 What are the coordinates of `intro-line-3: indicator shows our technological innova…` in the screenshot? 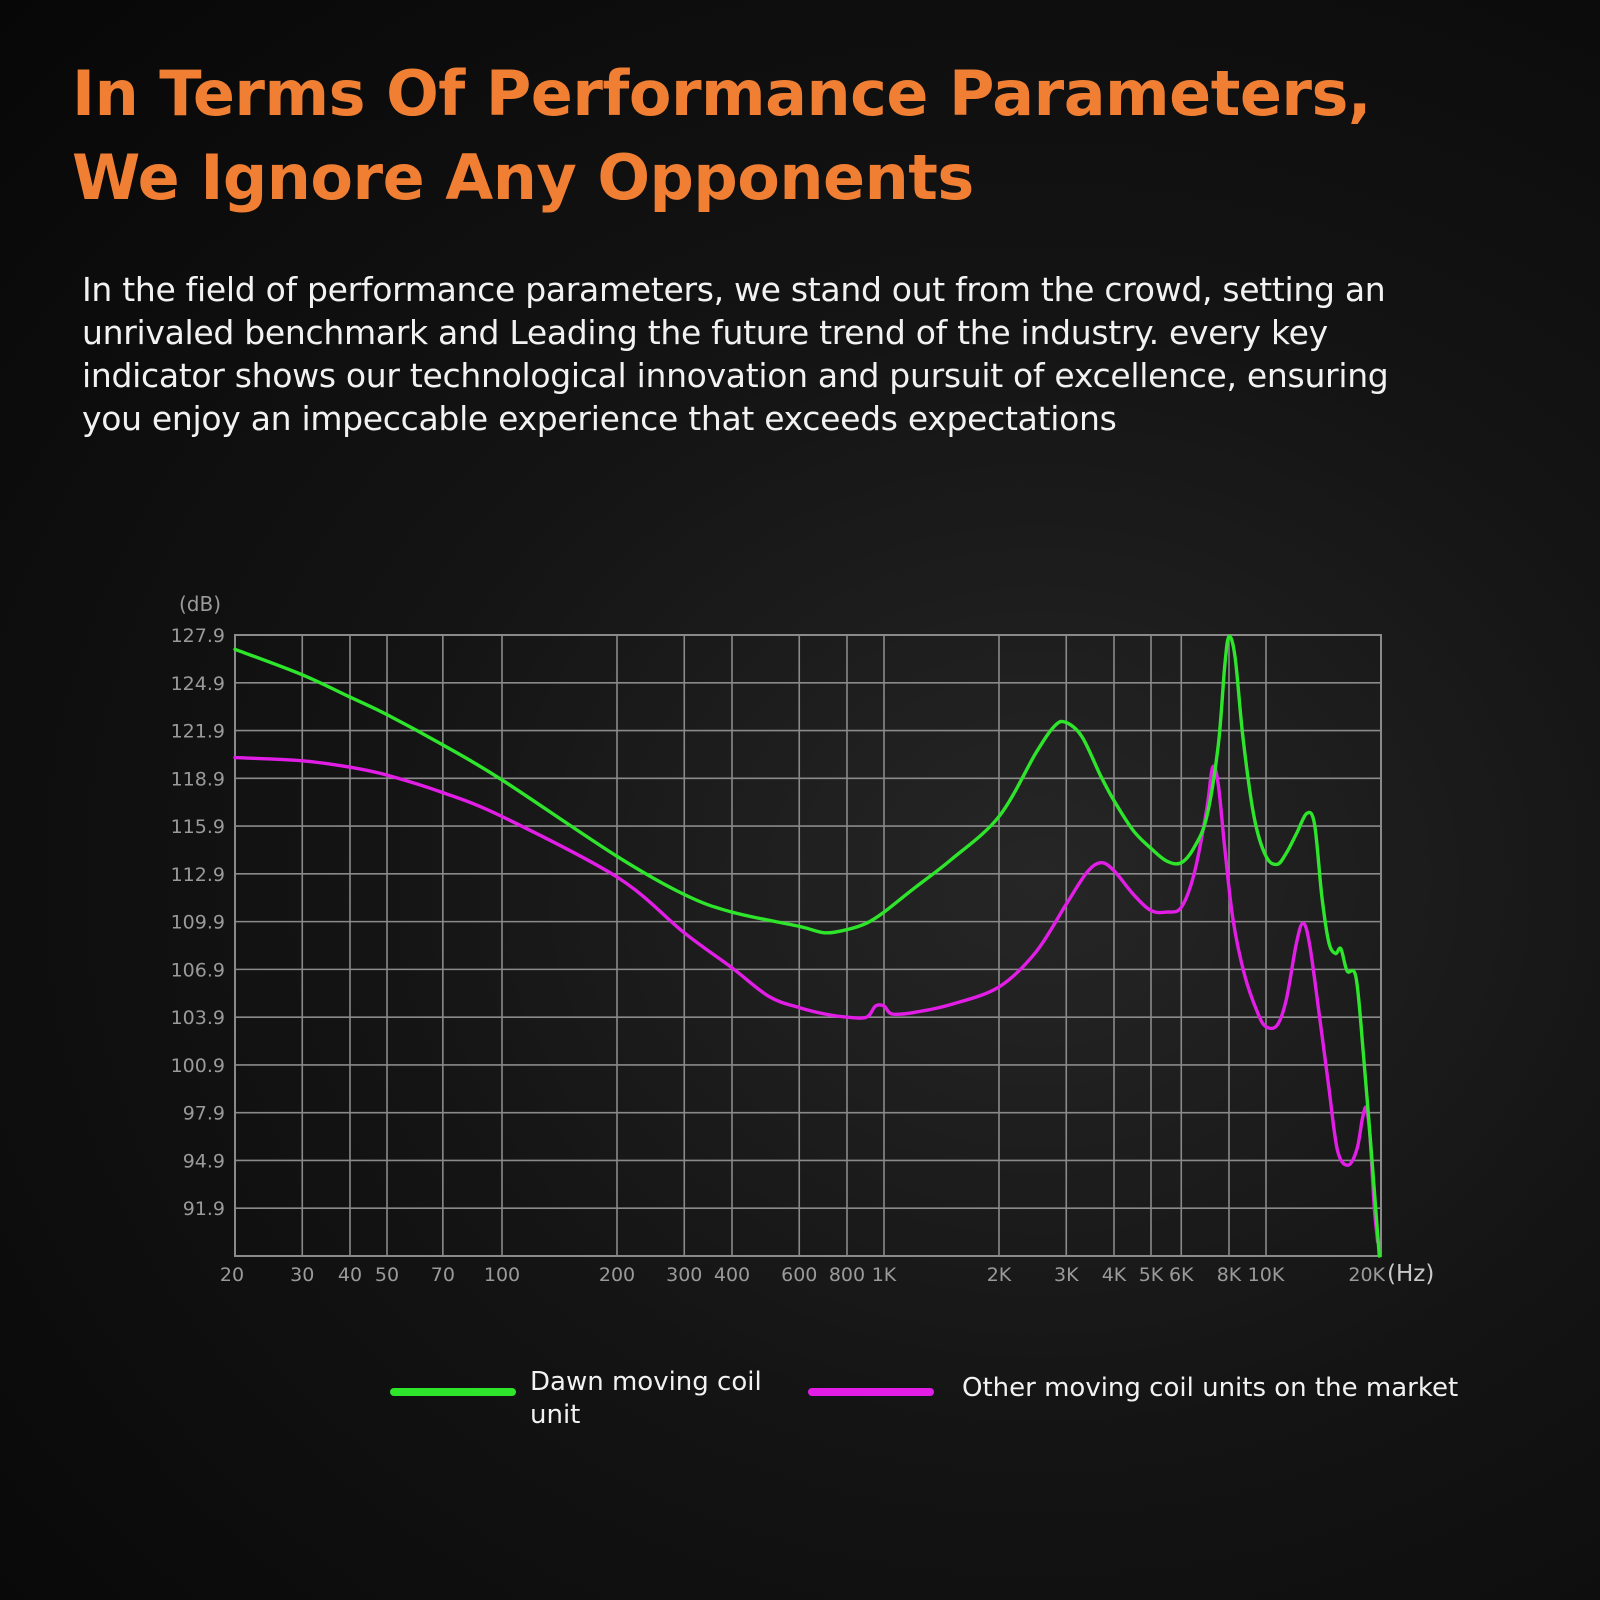 It's located at (735, 375).